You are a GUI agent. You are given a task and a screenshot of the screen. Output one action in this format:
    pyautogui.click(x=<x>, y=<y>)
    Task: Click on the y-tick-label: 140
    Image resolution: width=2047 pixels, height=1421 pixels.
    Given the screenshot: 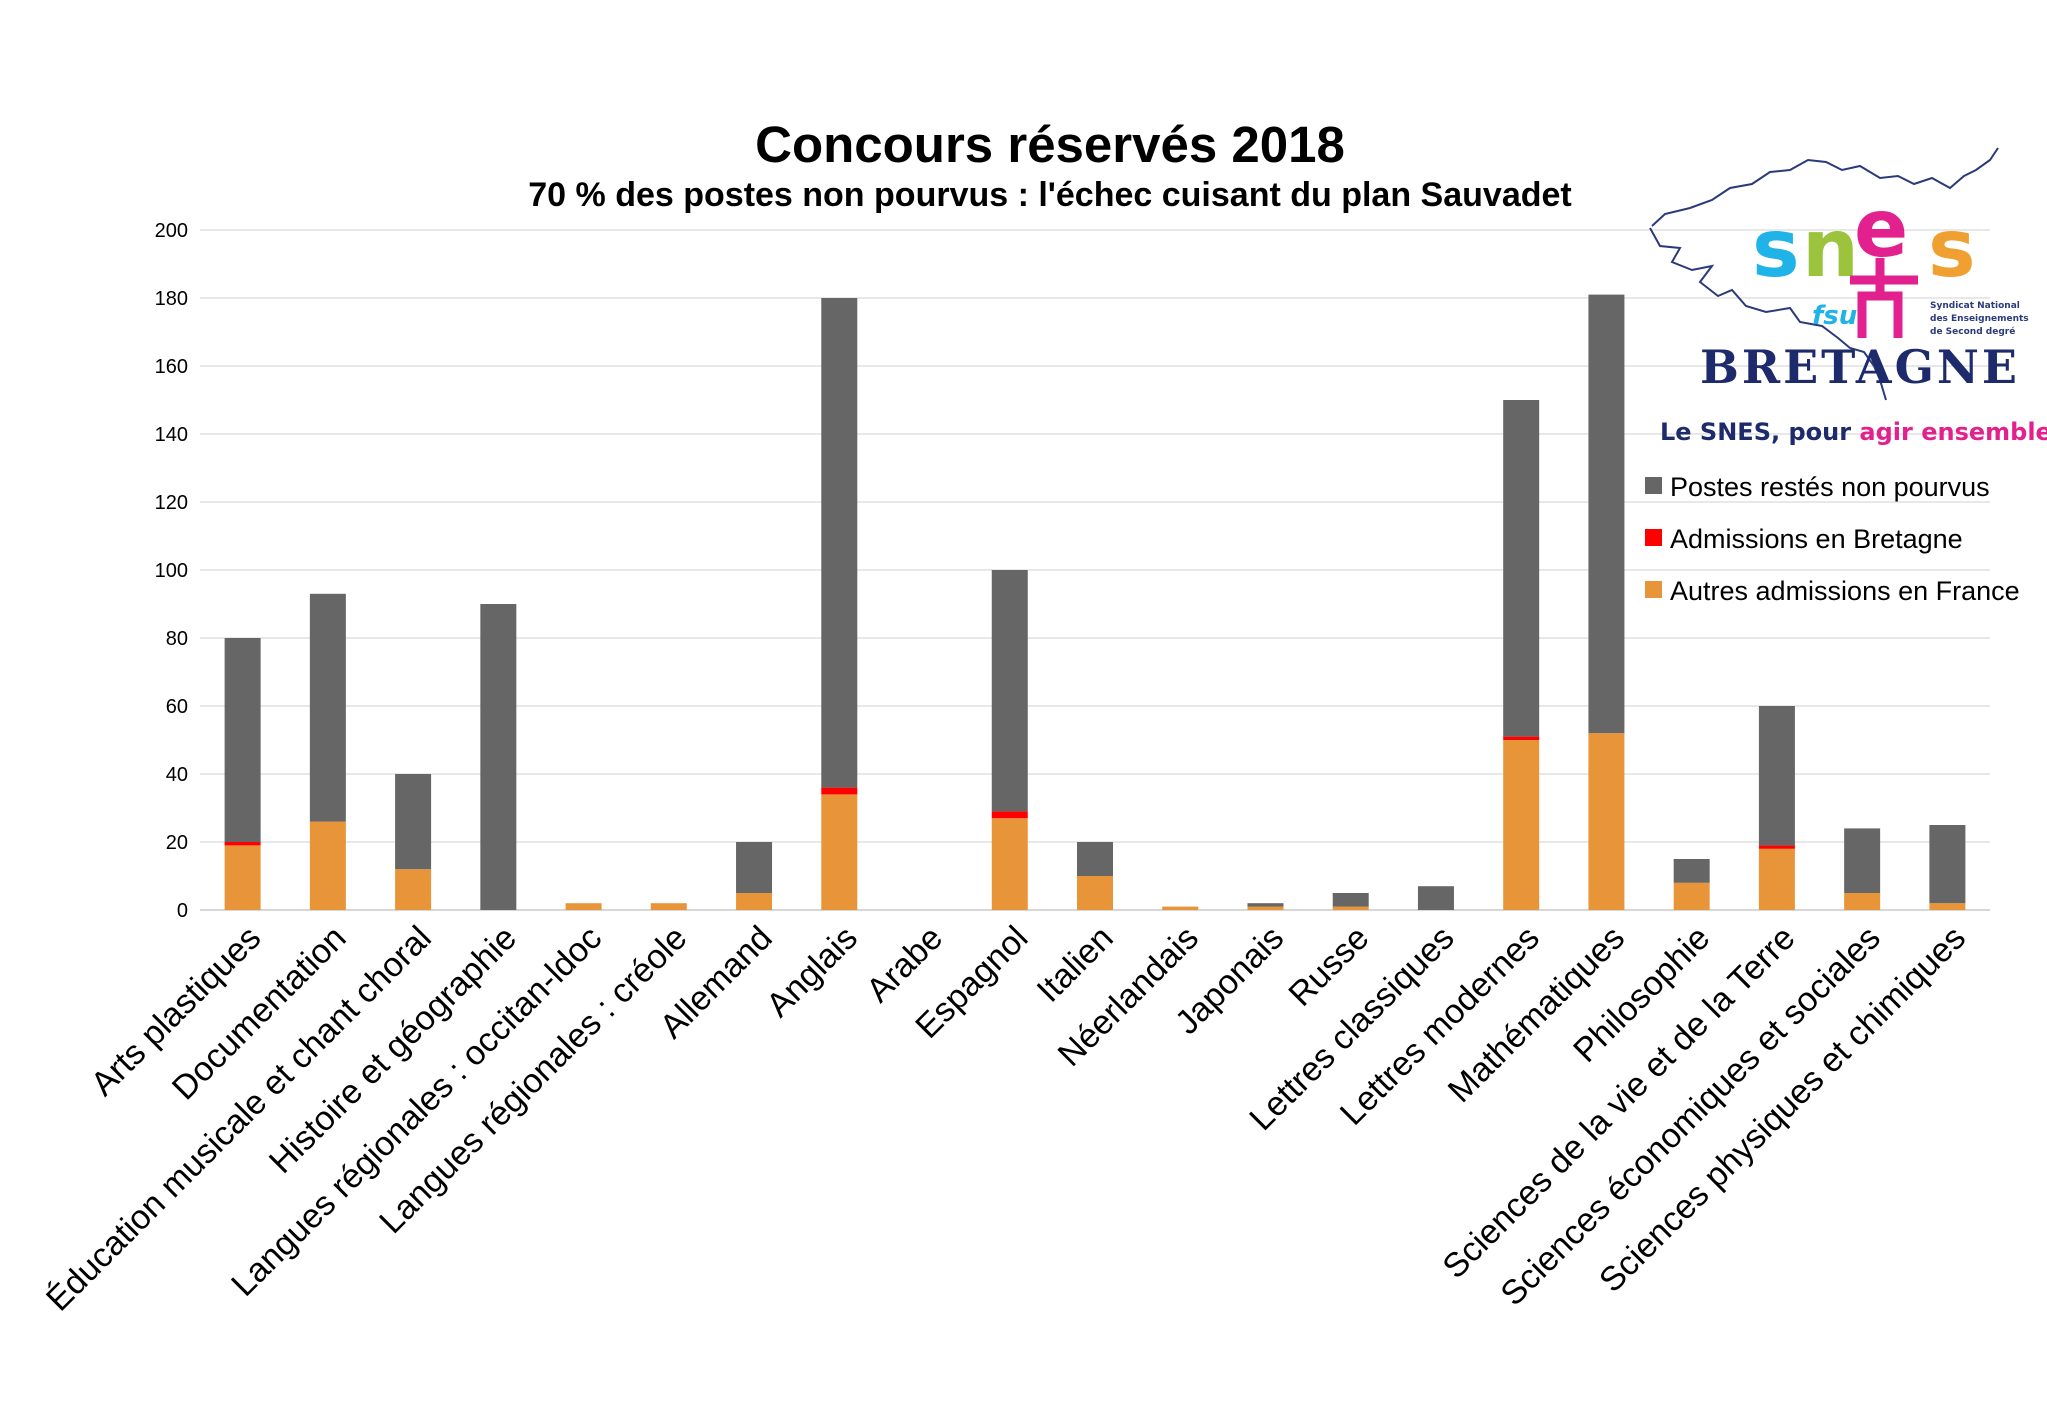 What is the action you would take?
    pyautogui.click(x=171, y=435)
    